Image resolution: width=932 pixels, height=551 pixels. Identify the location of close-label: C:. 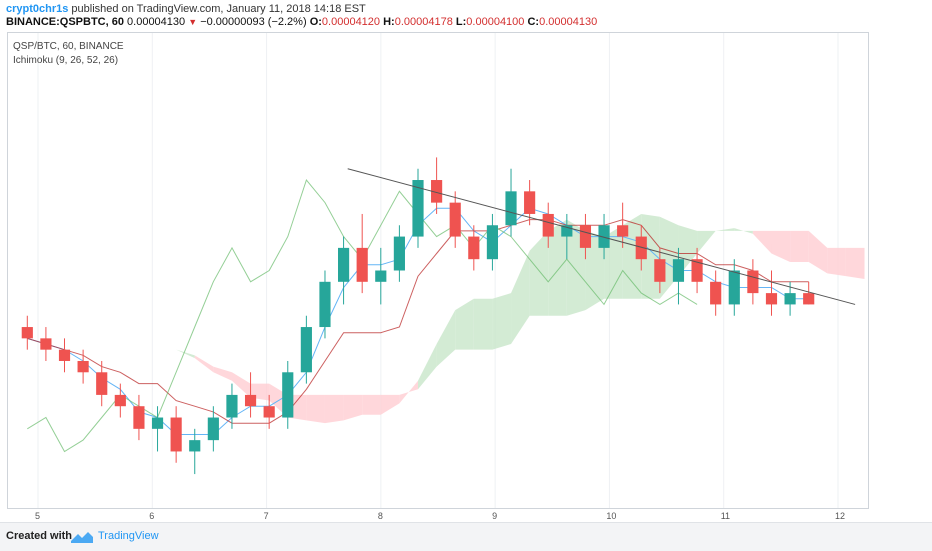
(533, 22).